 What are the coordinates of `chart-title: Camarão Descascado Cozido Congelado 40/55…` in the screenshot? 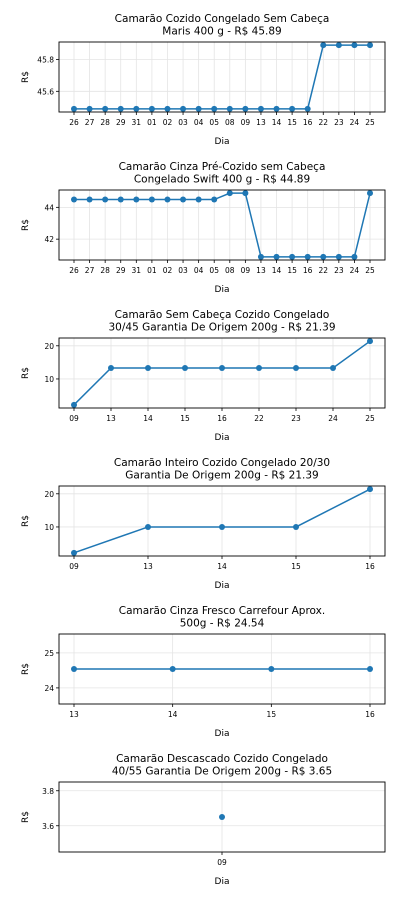 It's located at (222, 765).